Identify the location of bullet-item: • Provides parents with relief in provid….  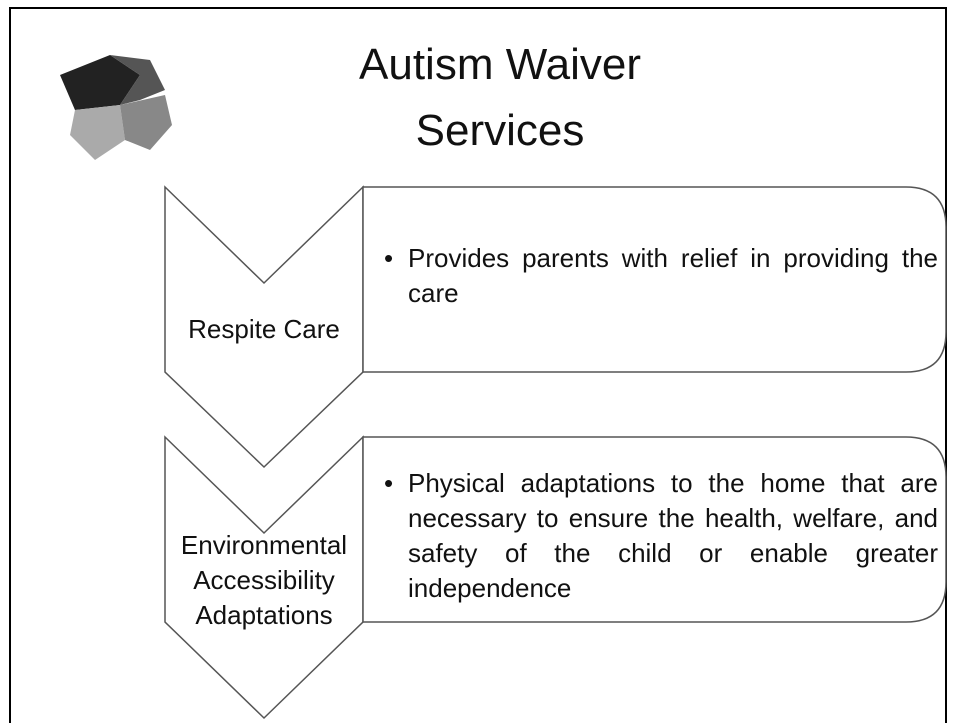
(661, 276).